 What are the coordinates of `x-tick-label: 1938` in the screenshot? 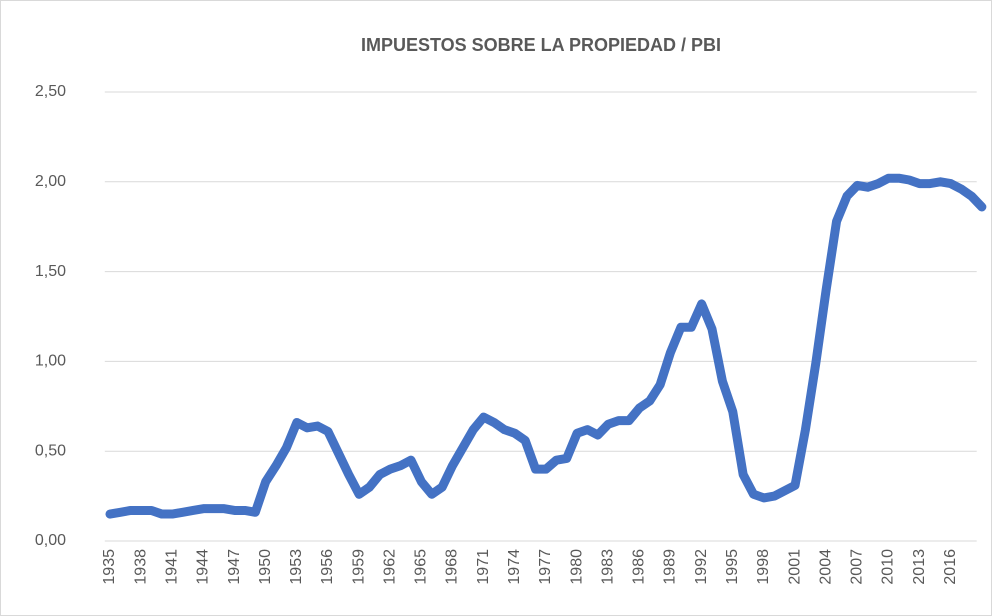 It's located at (140, 567).